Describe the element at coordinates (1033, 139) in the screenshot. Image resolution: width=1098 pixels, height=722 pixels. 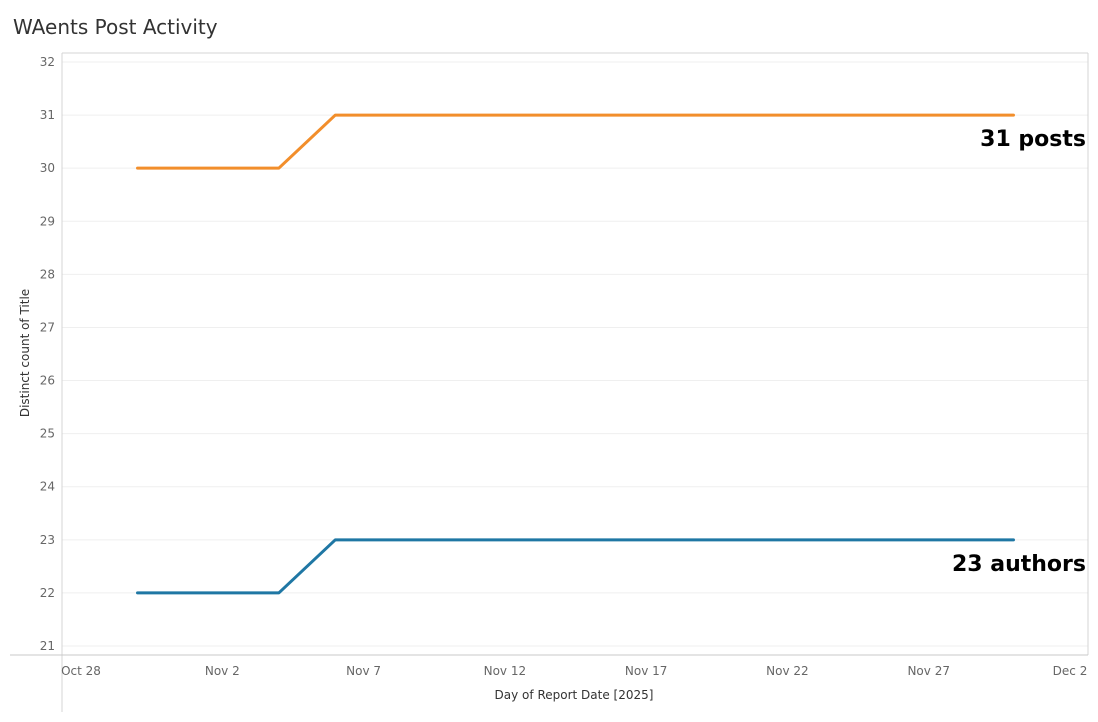
I see `series-end-label: 31 posts` at that location.